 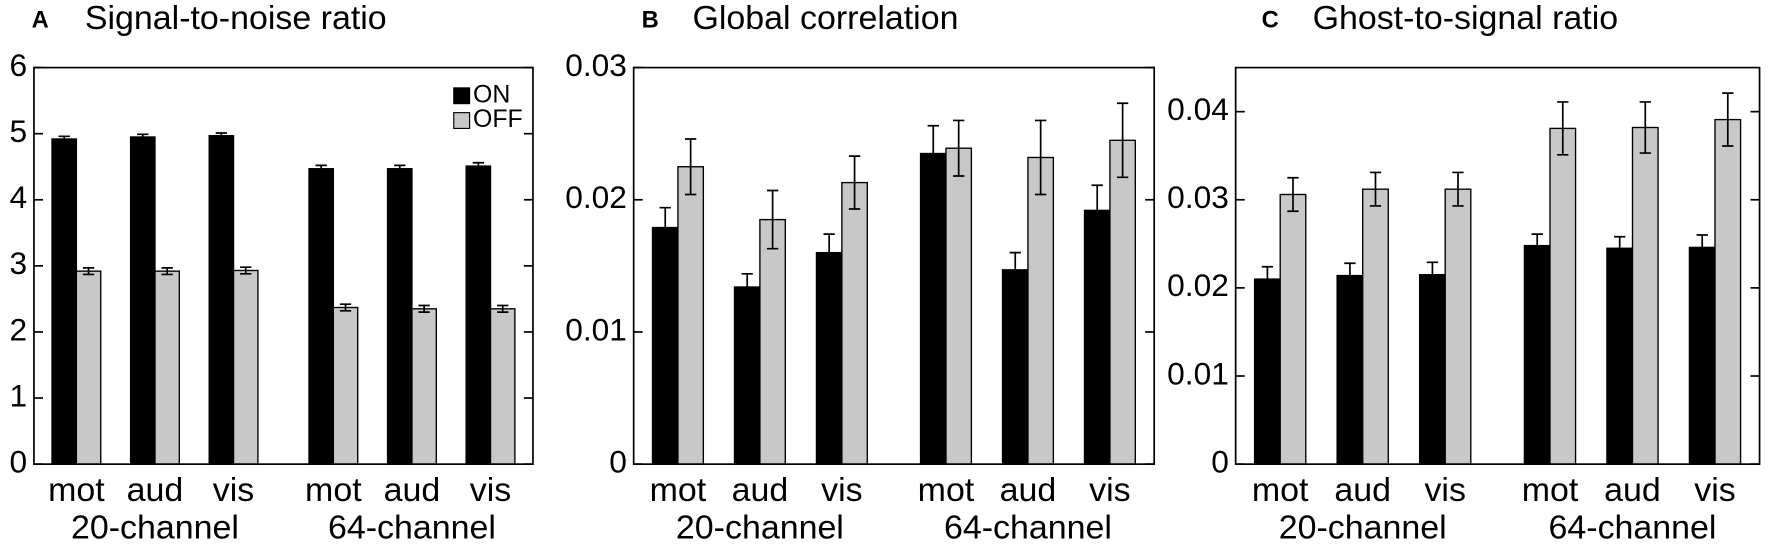 I want to click on y-tick-label: 5, so click(x=19, y=131).